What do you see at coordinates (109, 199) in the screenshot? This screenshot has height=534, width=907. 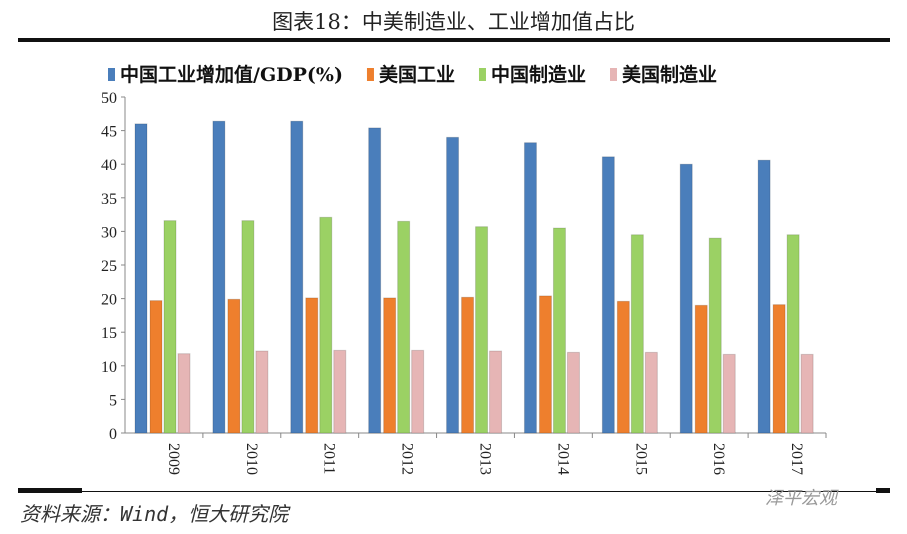 I see `y-tick-label: 35` at bounding box center [109, 199].